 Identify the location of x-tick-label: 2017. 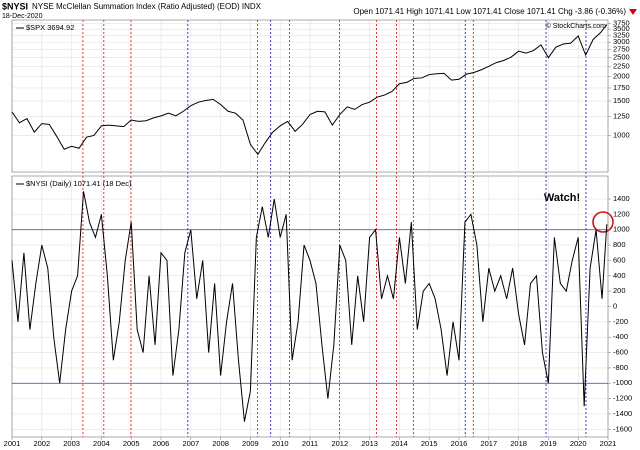
(488, 443).